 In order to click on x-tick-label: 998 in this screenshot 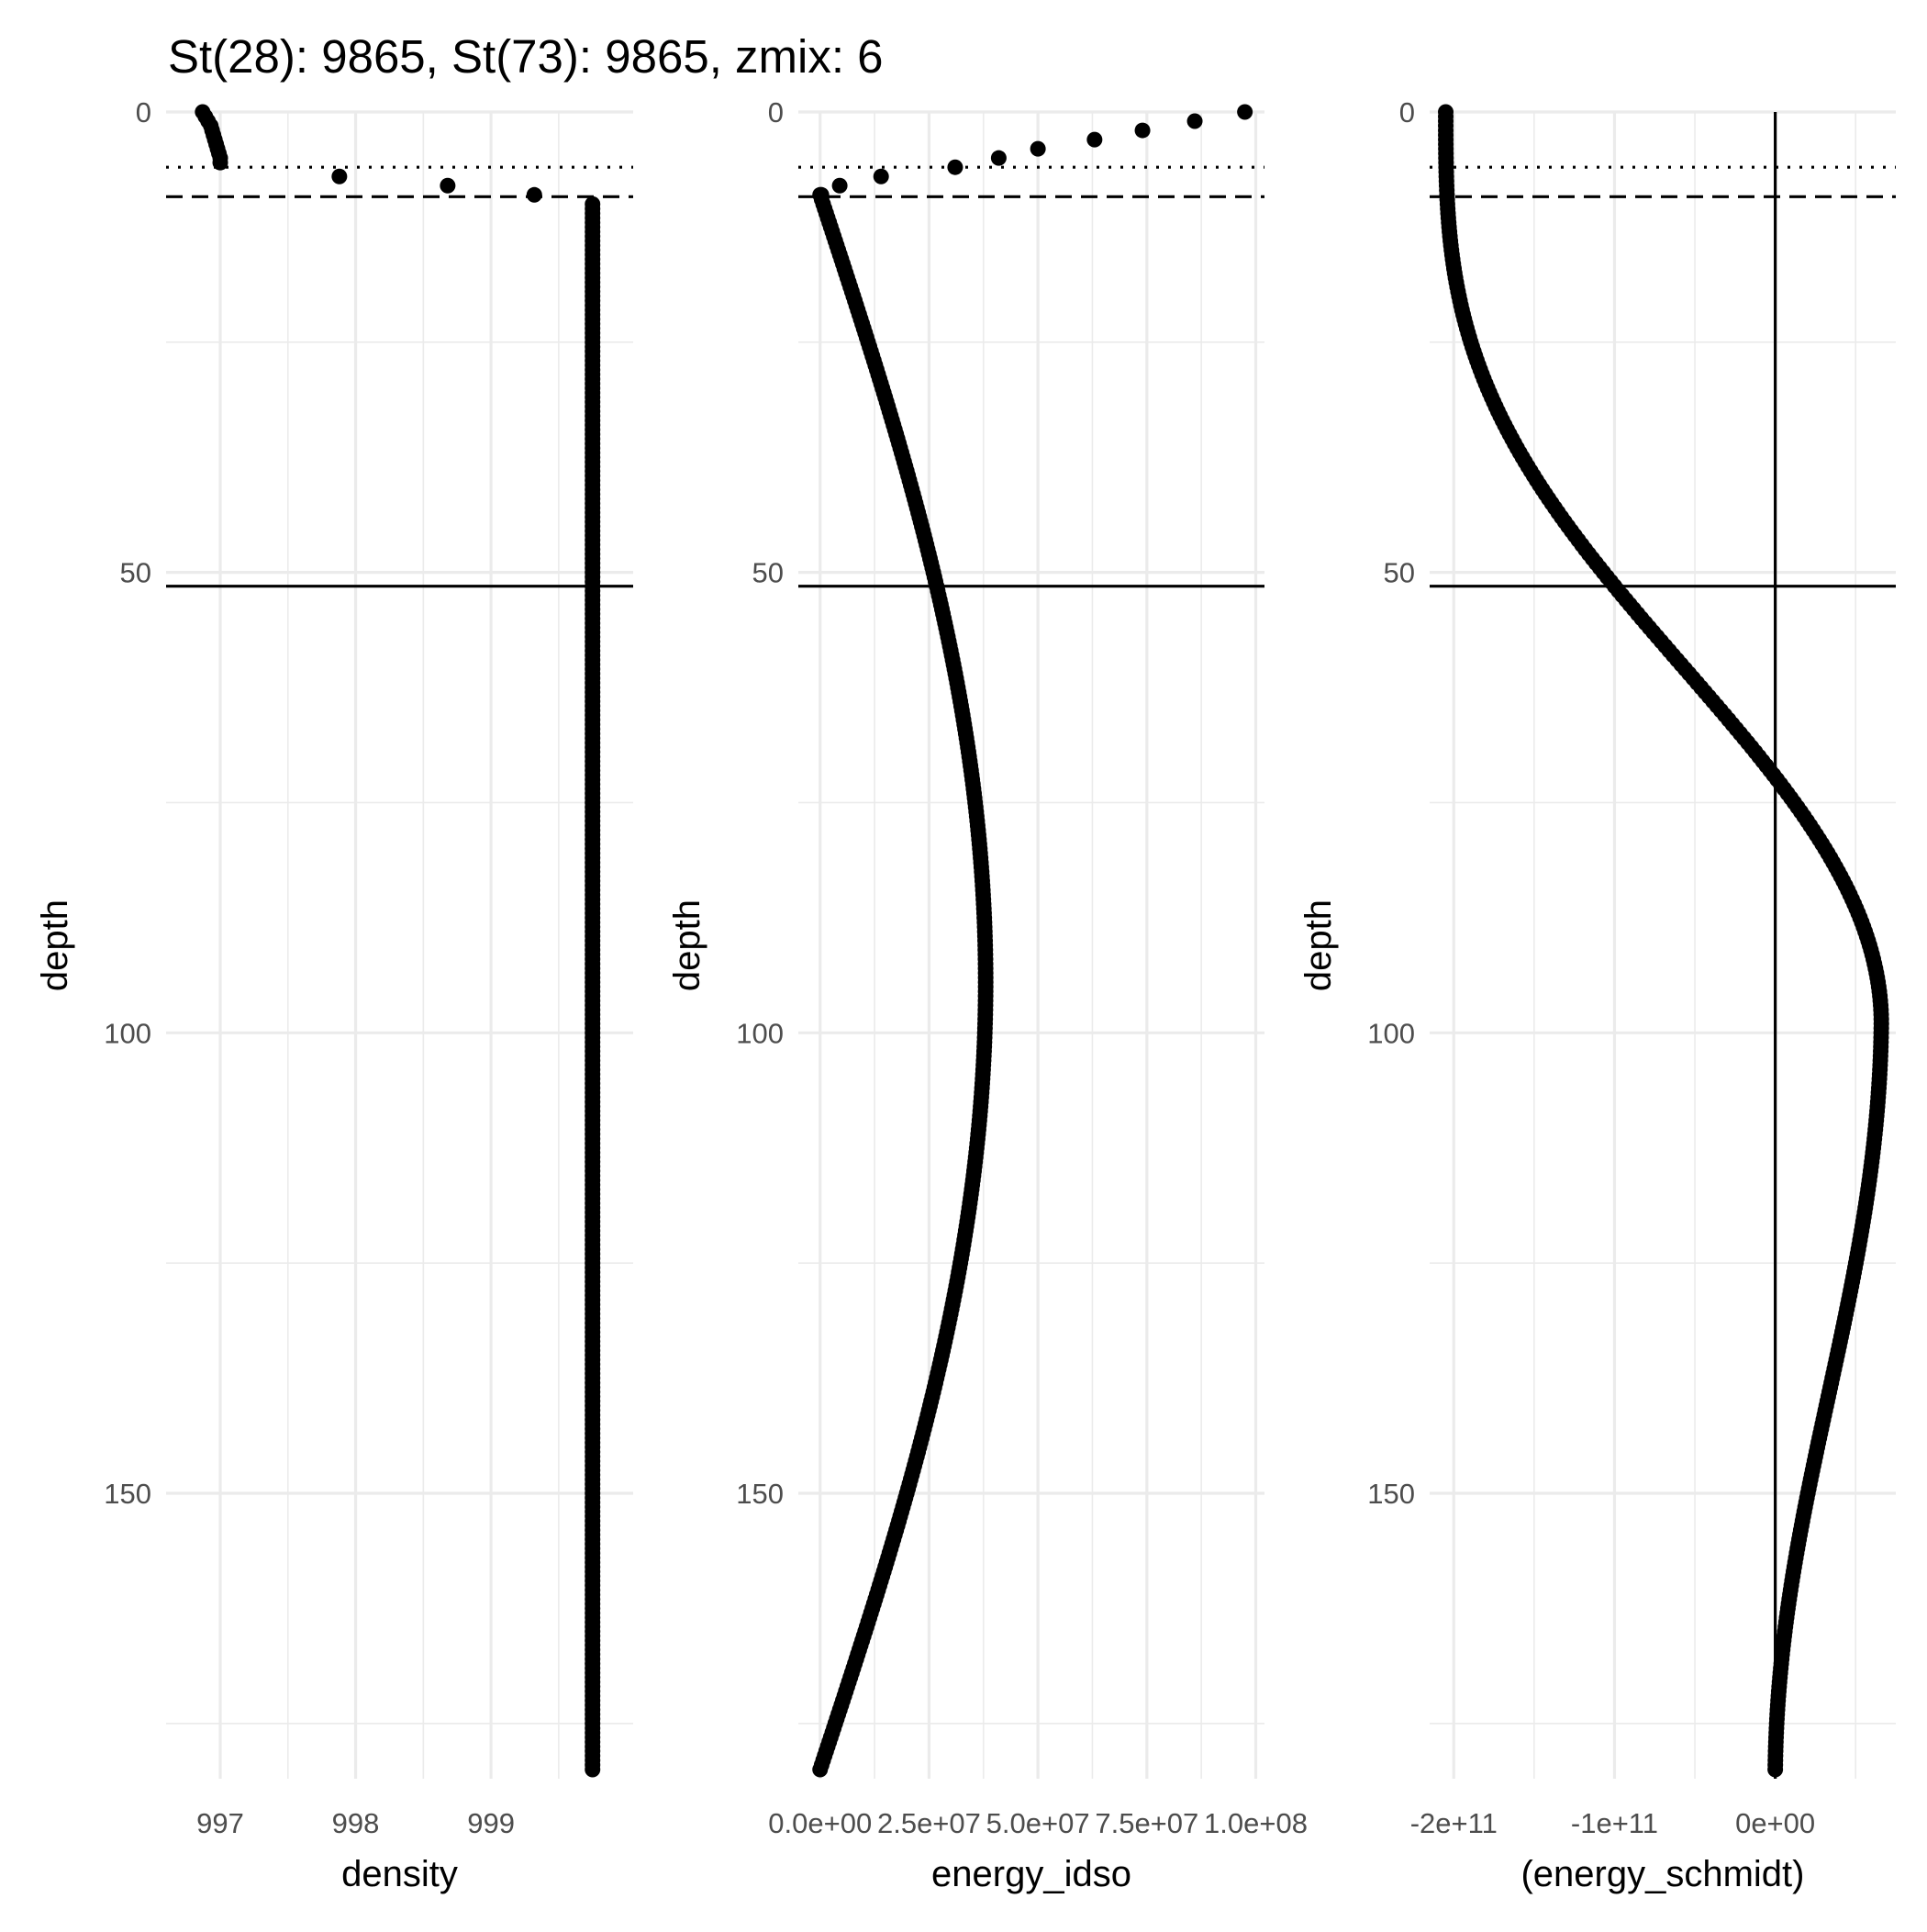, I will do `click(356, 1823)`.